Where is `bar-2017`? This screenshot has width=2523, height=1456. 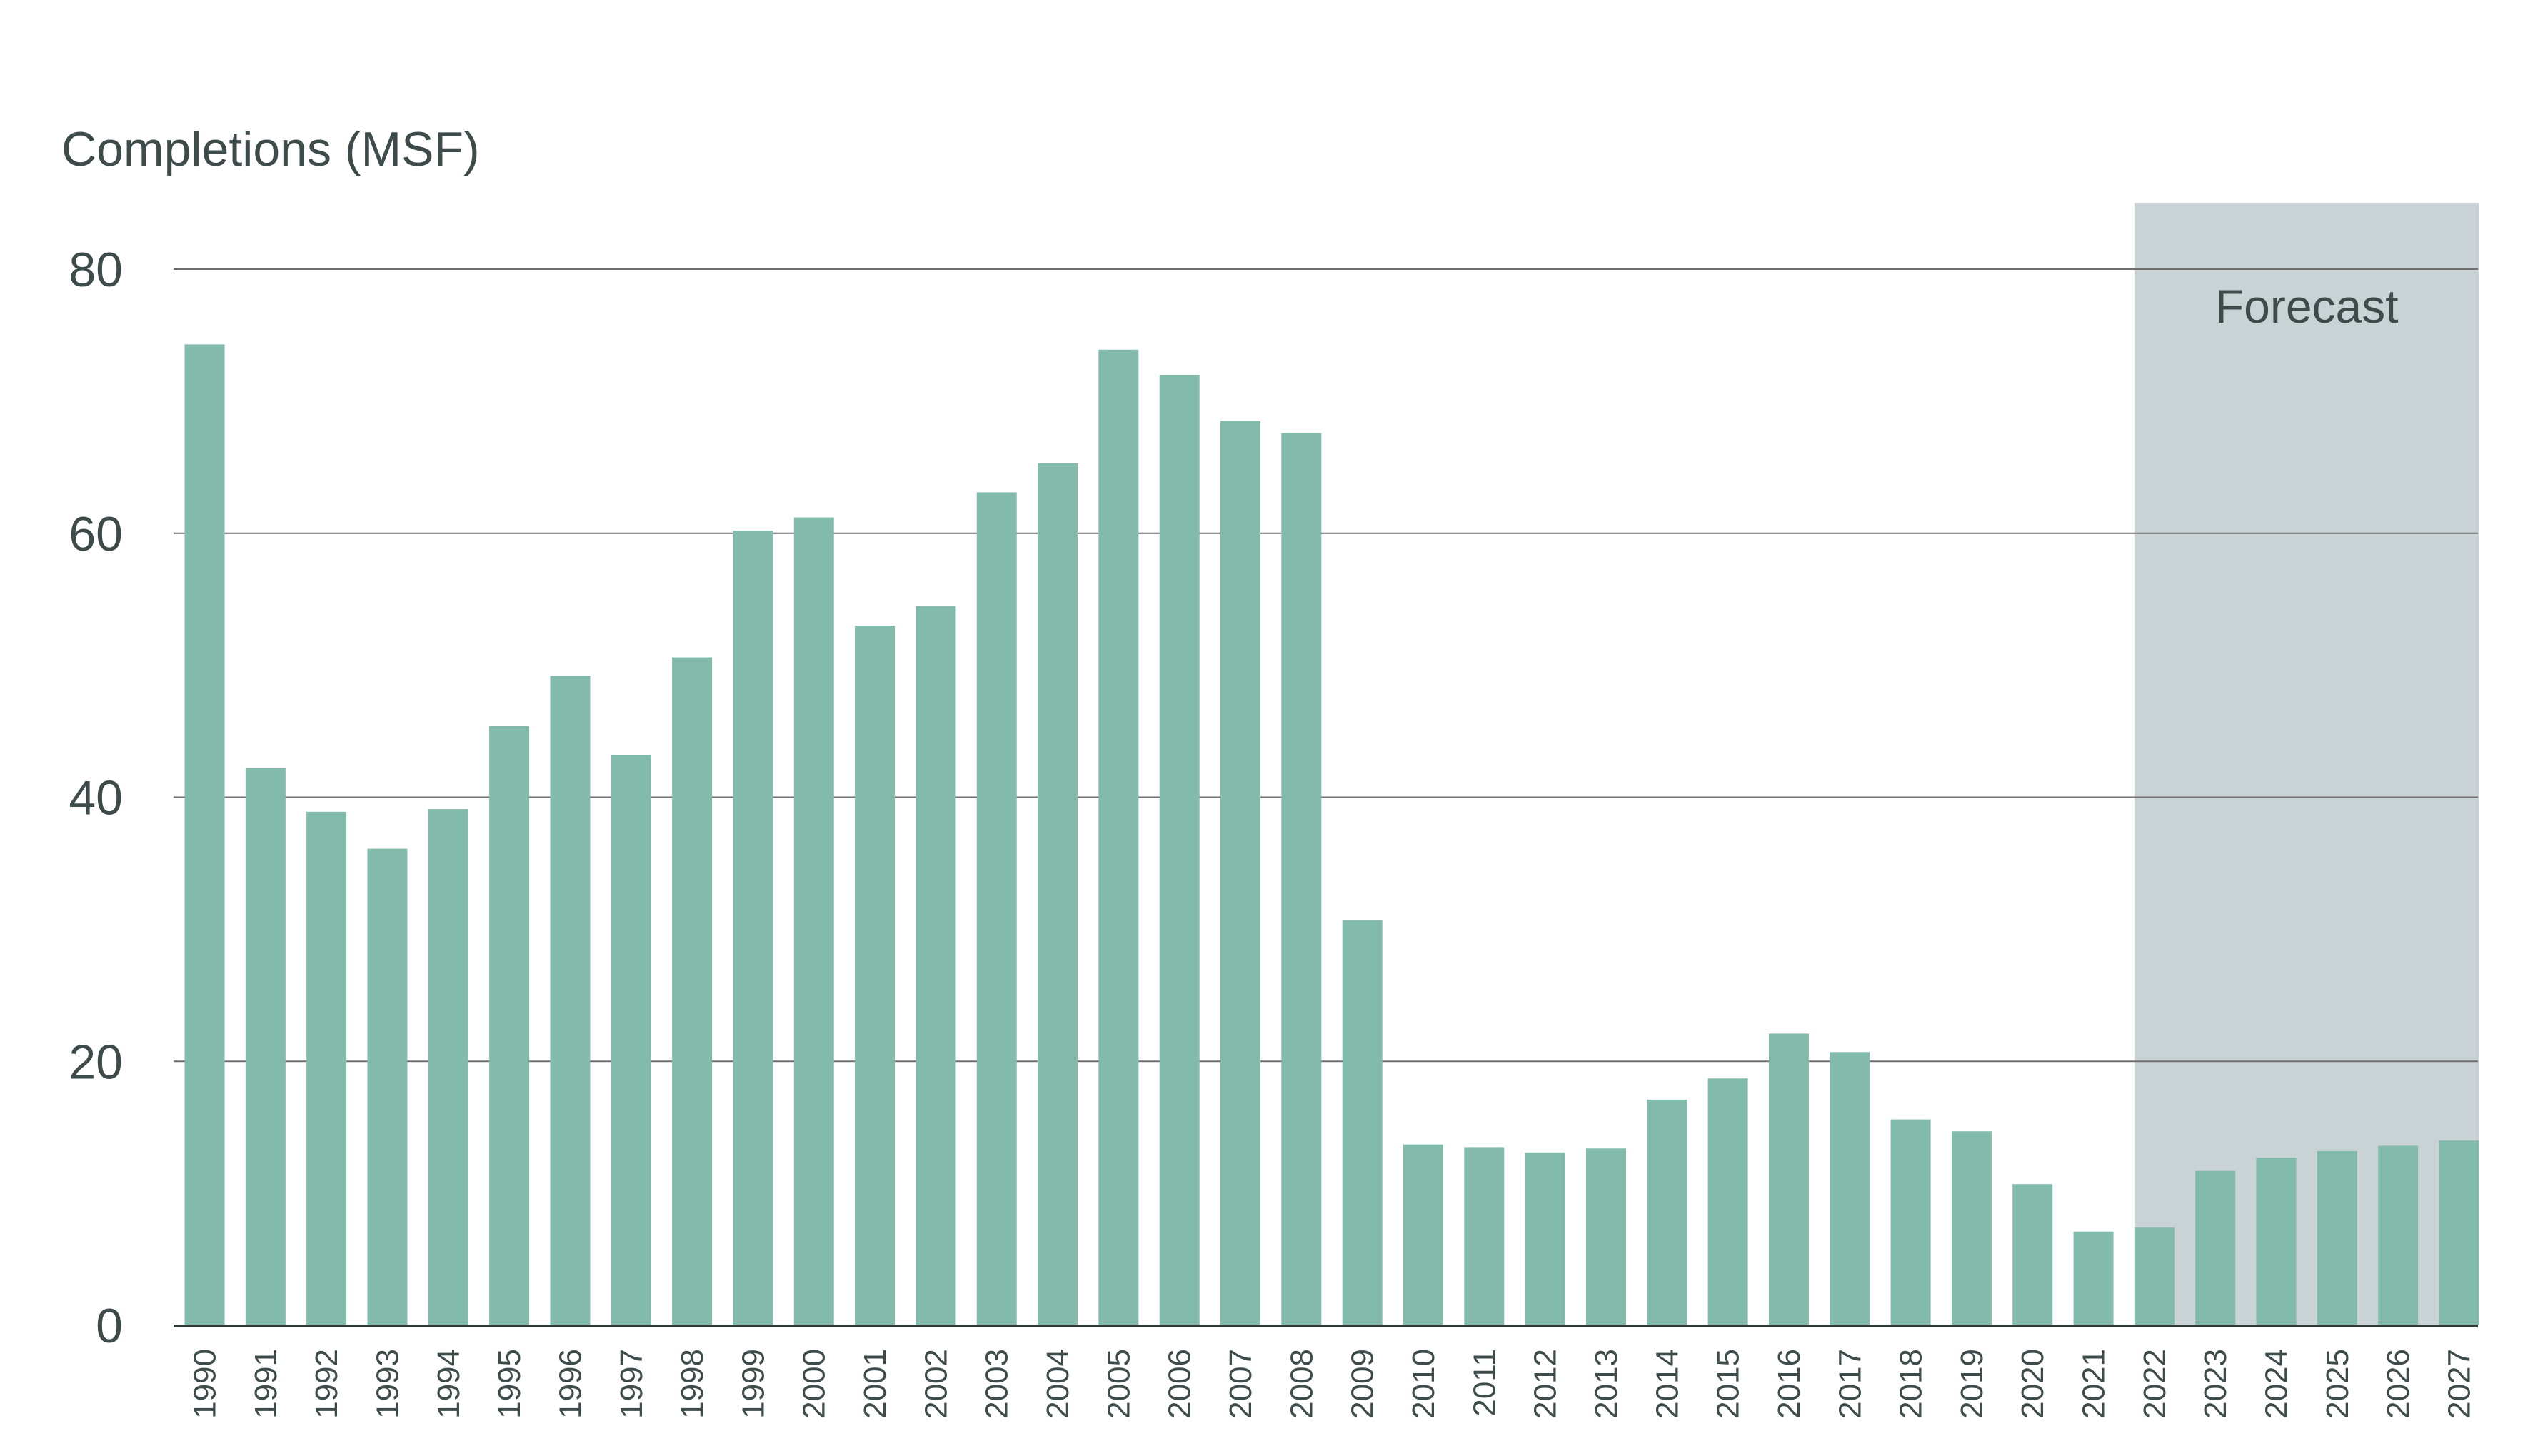 bar-2017 is located at coordinates (1850, 1188).